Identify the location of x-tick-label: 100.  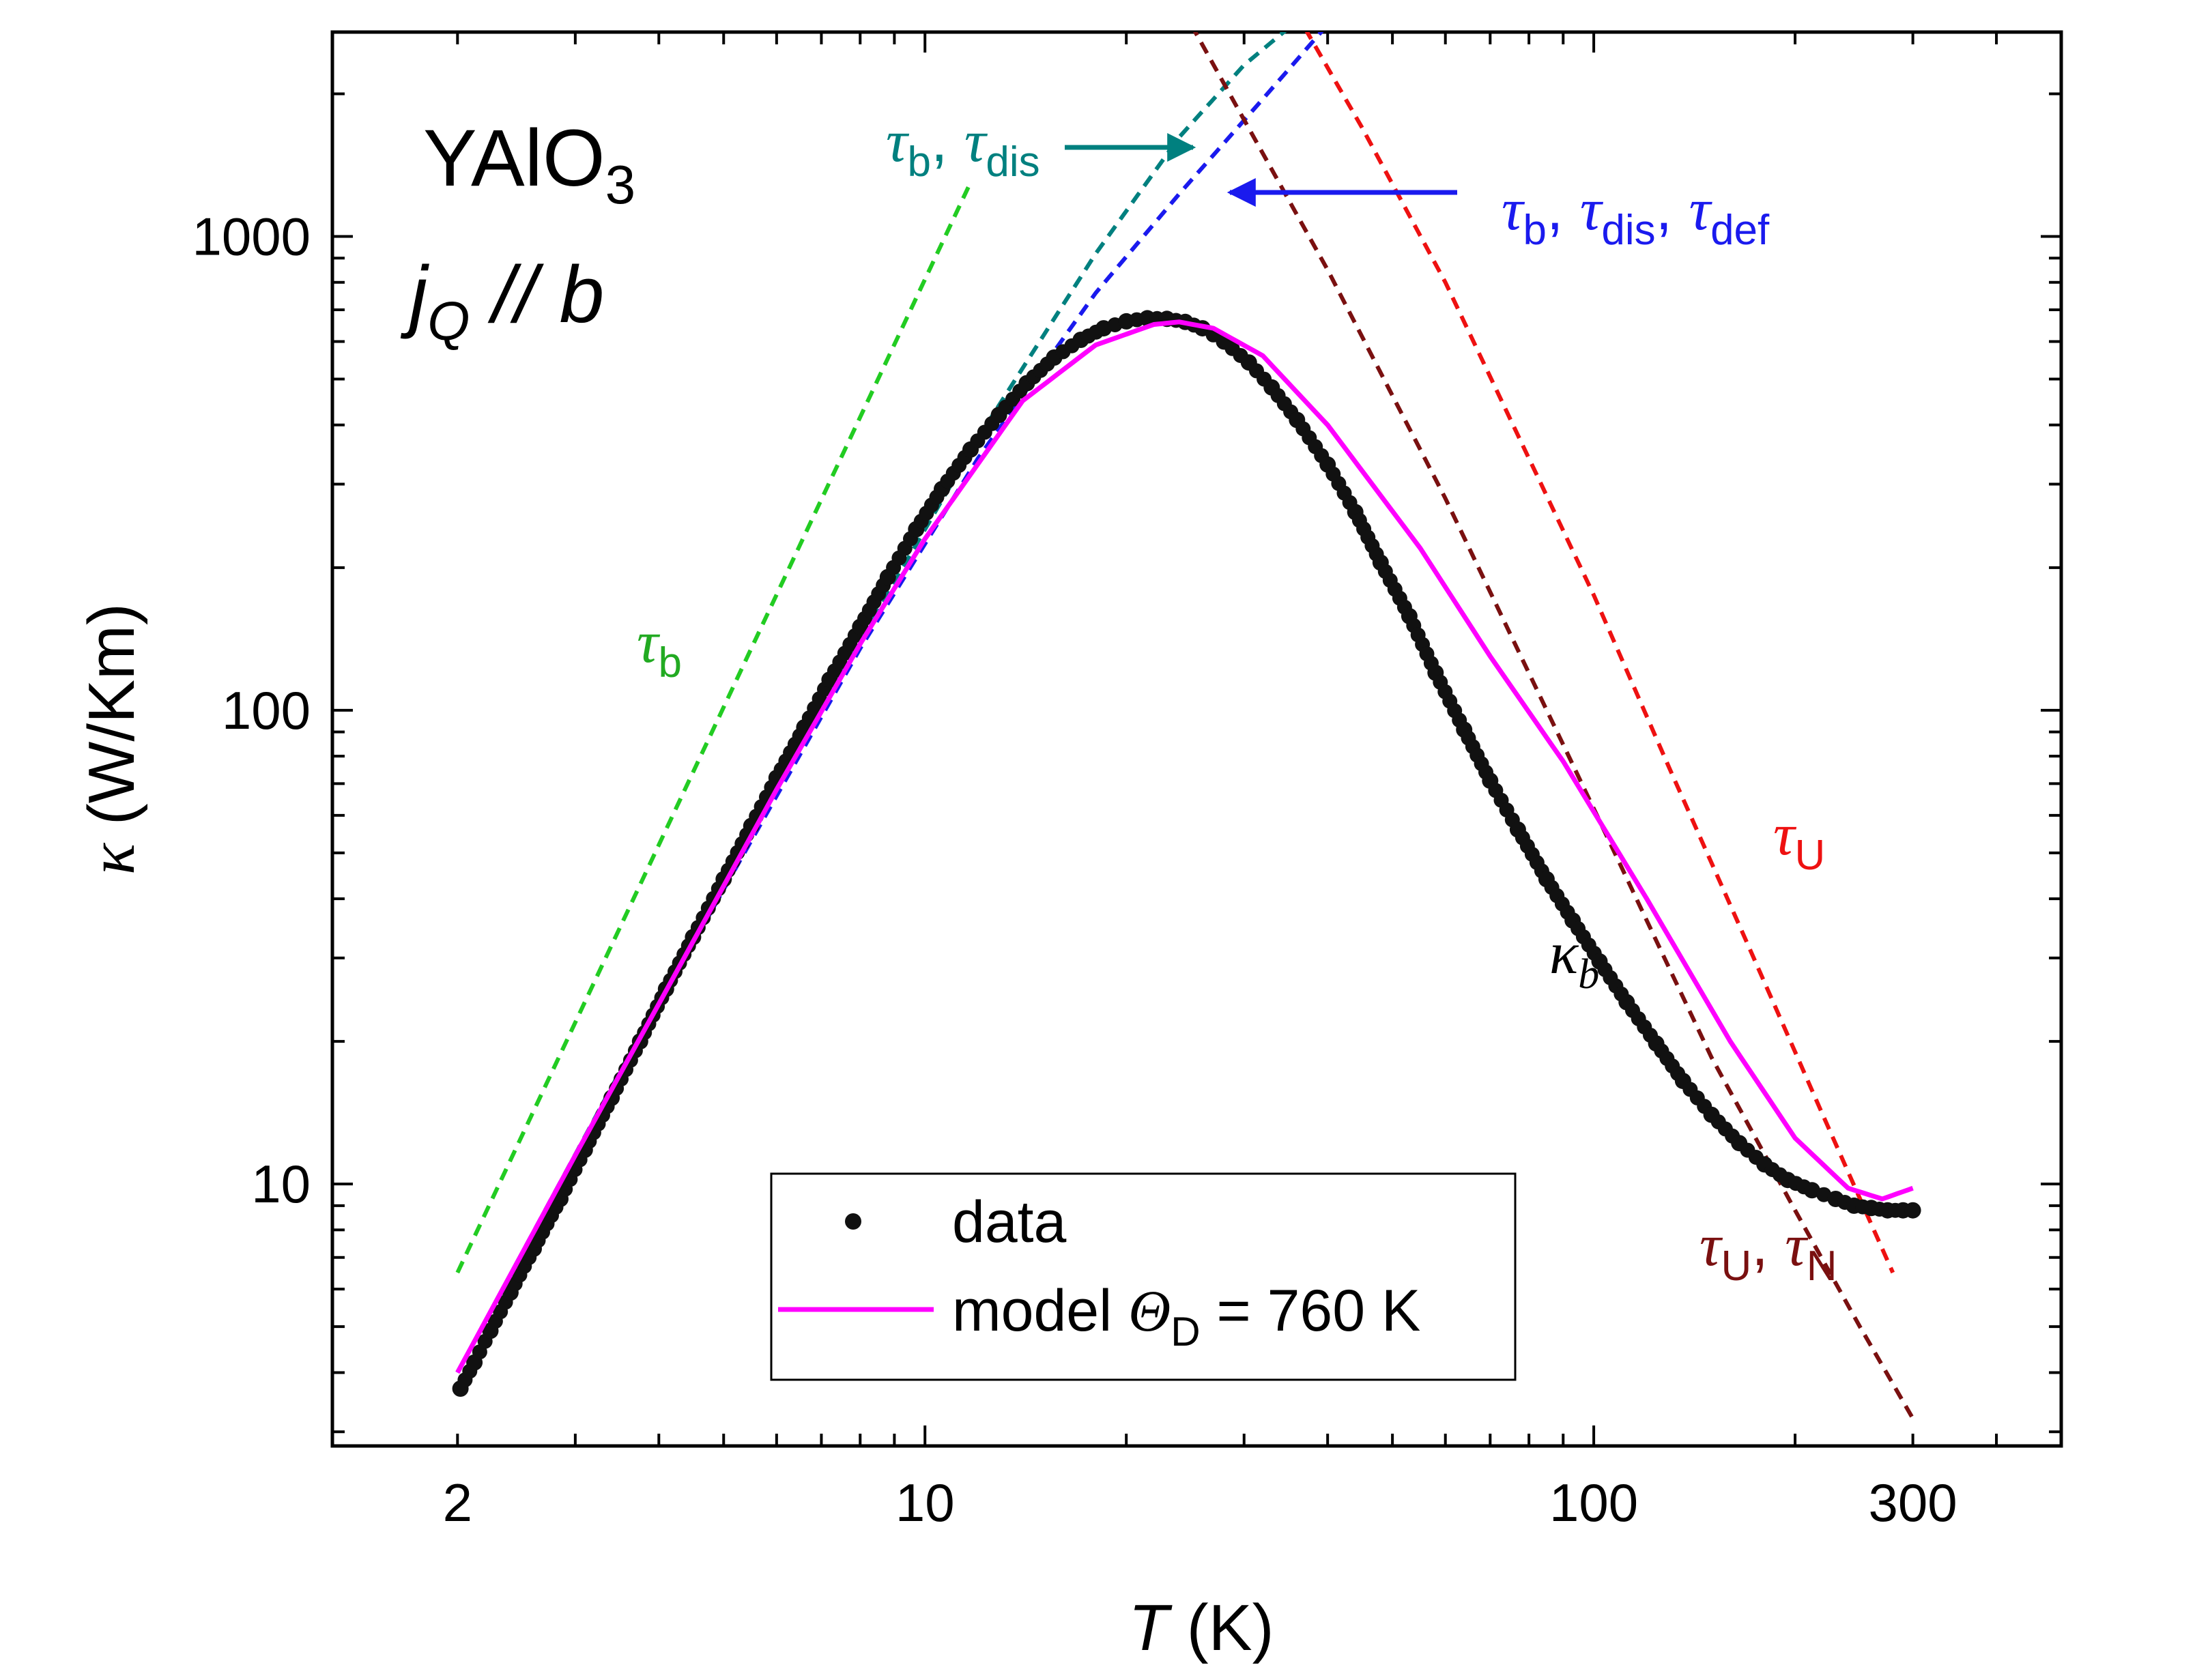
(1594, 1503).